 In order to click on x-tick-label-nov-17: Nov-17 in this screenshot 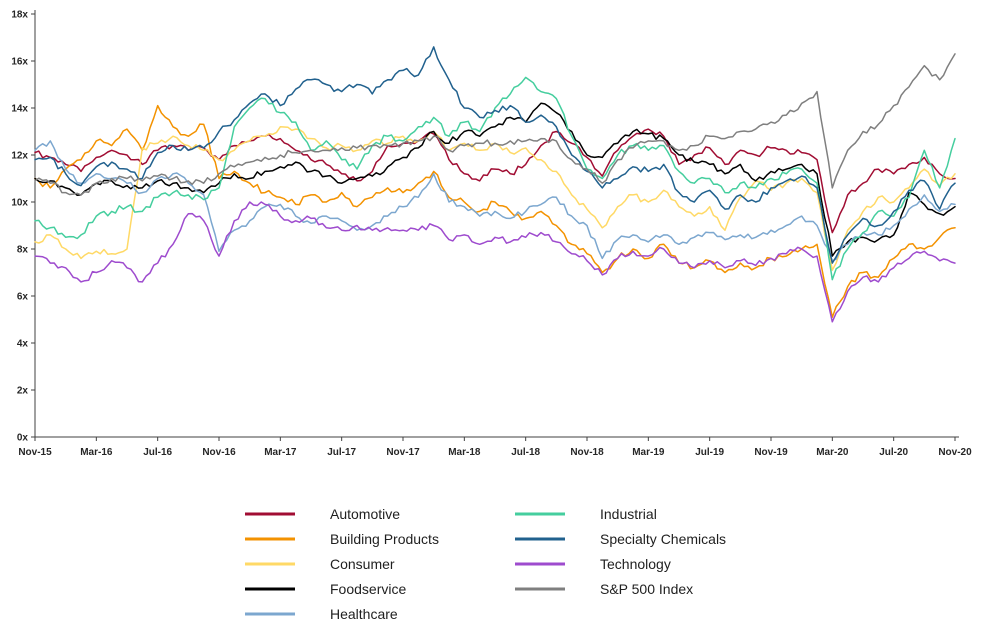, I will do `click(403, 452)`.